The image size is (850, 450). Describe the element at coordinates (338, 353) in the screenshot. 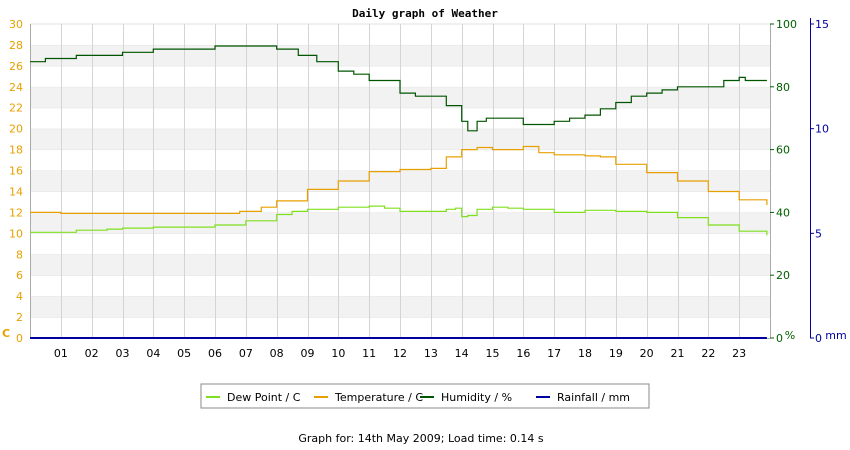

I see `x-tick-label: 10` at that location.